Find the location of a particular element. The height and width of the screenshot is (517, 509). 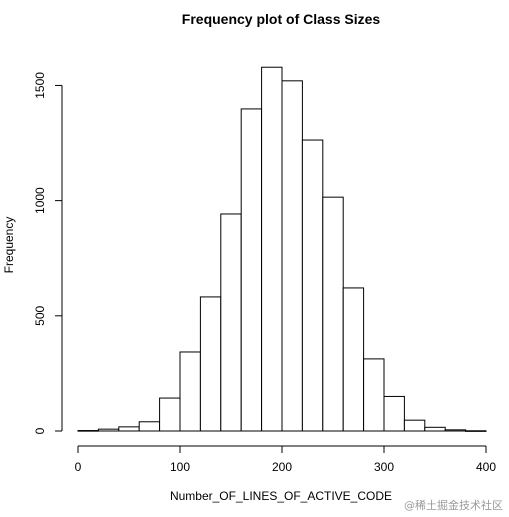

x-tick-label: 200 is located at coordinates (282, 467).